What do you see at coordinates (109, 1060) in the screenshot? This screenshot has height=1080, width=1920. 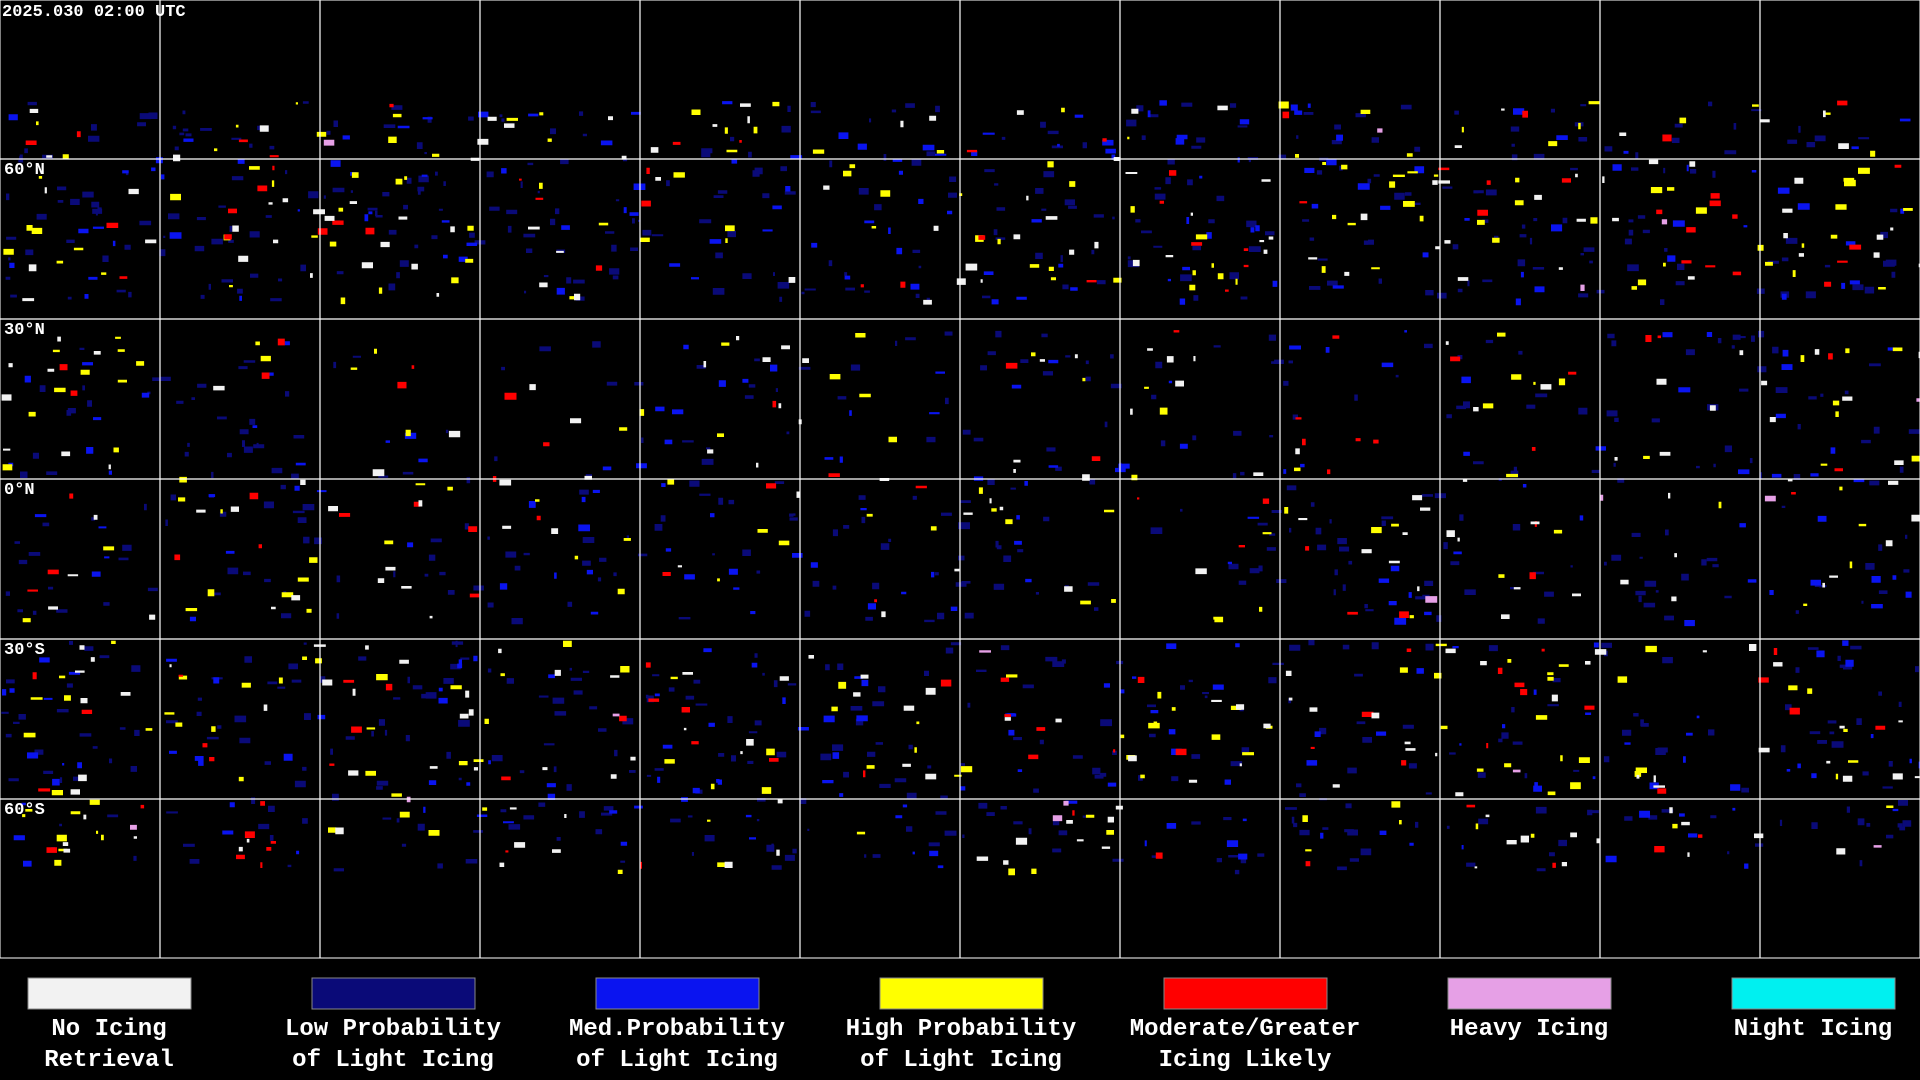 I see `legend-label: Retrieval` at bounding box center [109, 1060].